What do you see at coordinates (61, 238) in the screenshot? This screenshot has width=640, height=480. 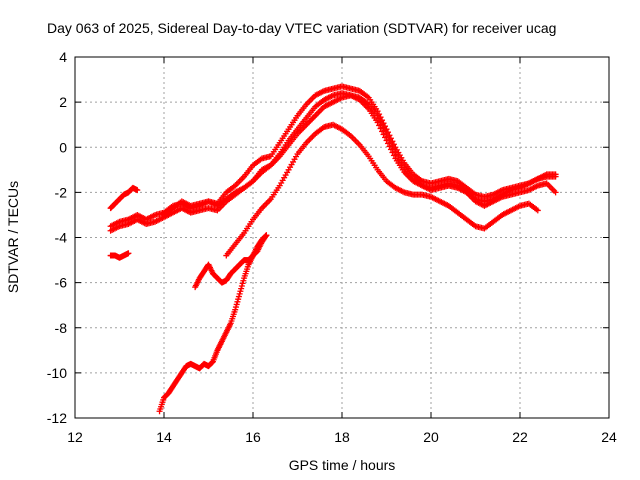 I see `y-tick-label: -4` at bounding box center [61, 238].